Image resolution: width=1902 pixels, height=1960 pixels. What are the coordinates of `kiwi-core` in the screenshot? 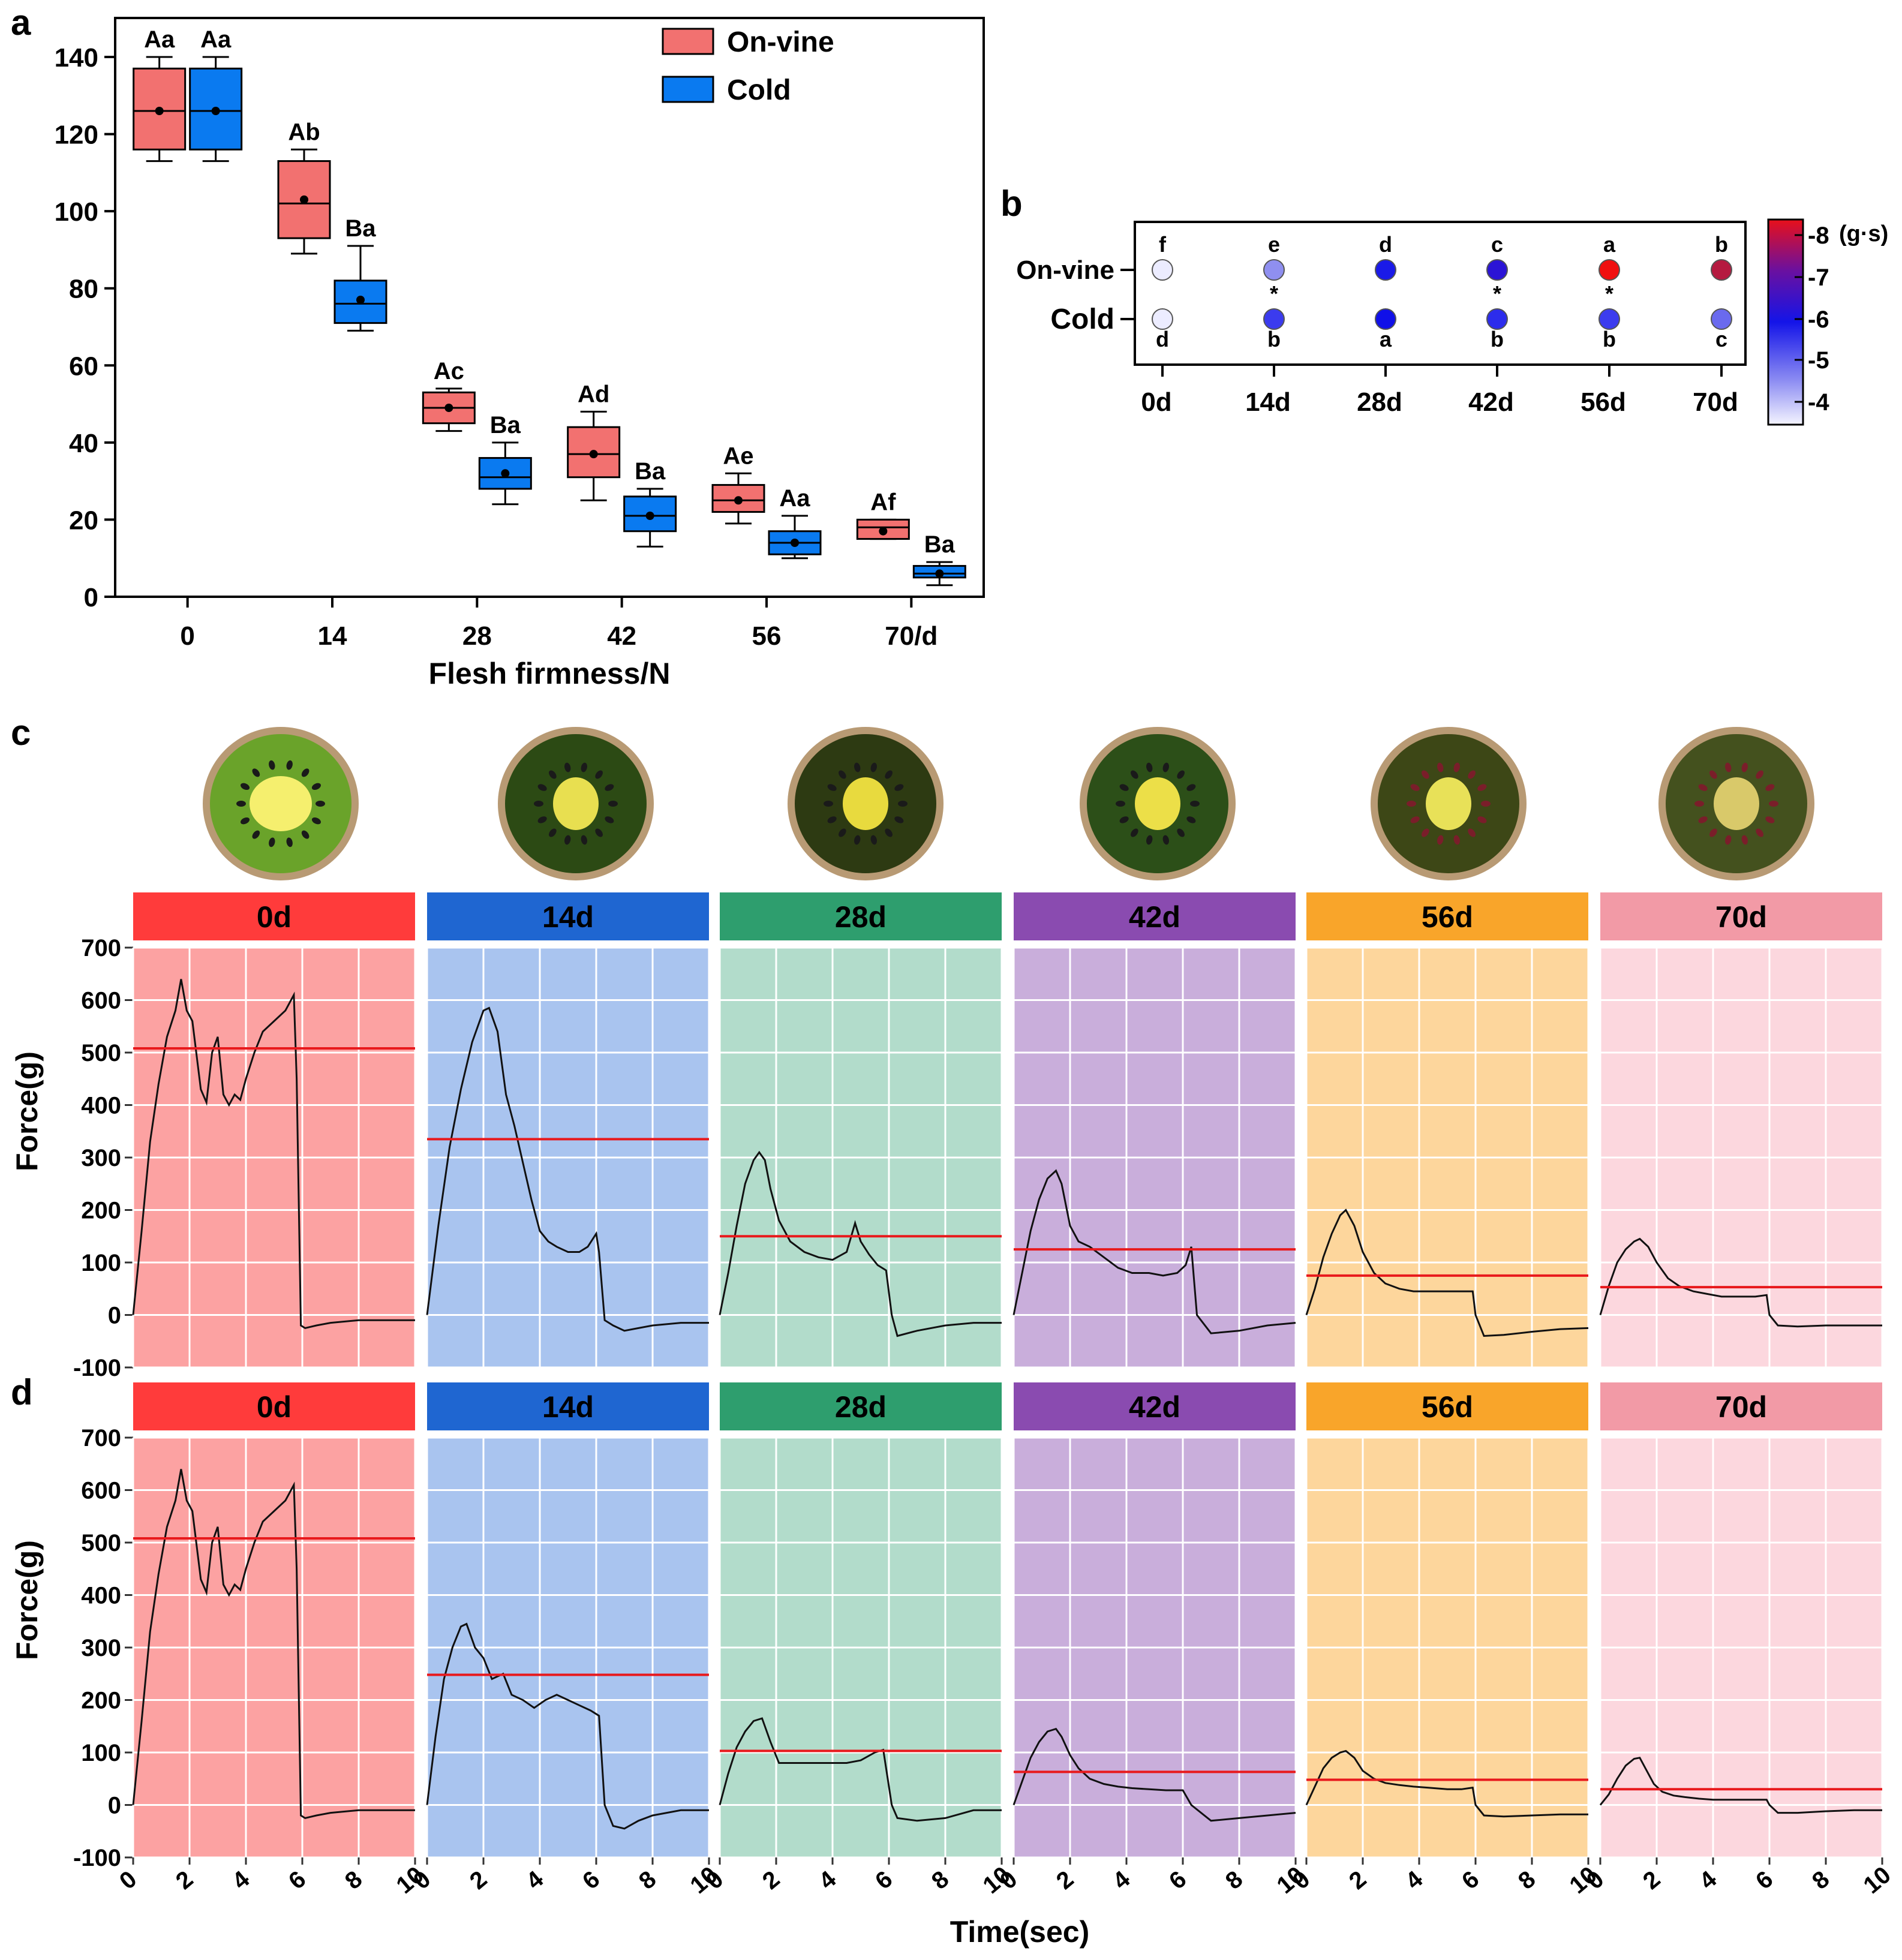 It's located at (1449, 803).